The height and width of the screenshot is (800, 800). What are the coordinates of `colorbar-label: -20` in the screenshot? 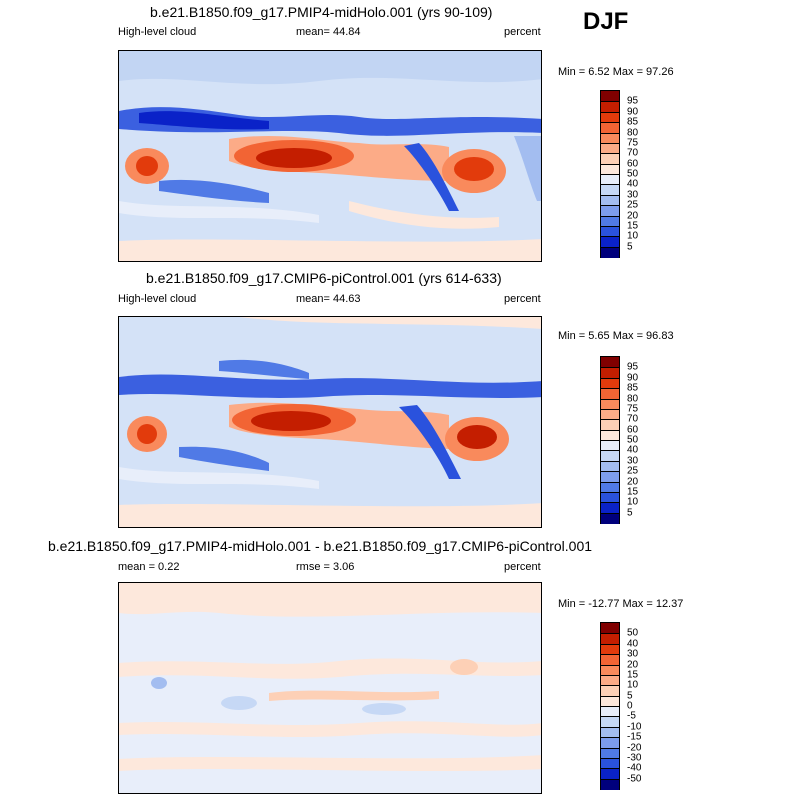 It's located at (634, 747).